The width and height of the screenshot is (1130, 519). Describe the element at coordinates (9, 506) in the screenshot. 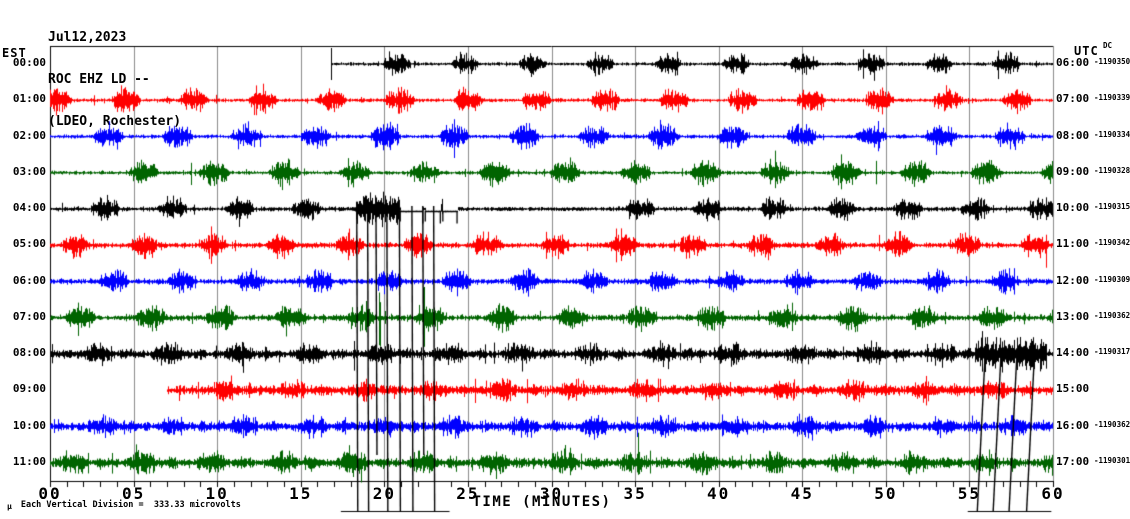

I see `micro-symbol: μ` at that location.